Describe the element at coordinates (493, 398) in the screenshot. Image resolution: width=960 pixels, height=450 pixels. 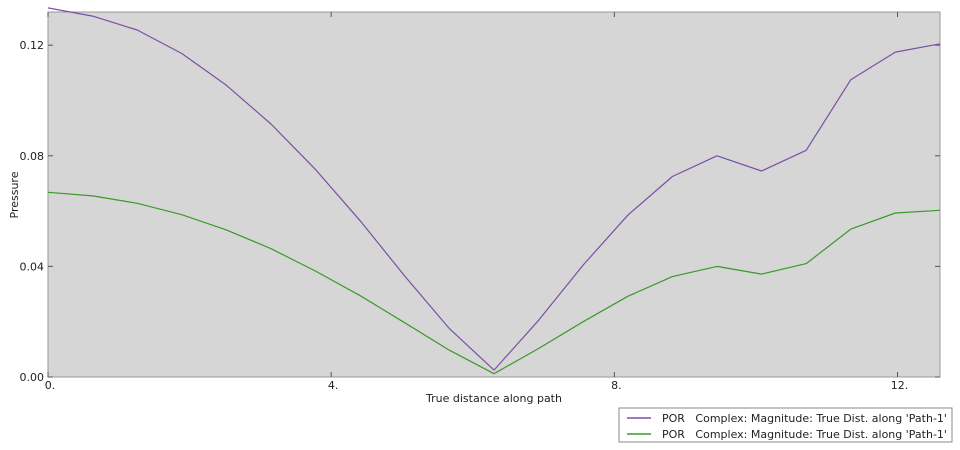
I see `x-axis-label: True distance along path` at that location.